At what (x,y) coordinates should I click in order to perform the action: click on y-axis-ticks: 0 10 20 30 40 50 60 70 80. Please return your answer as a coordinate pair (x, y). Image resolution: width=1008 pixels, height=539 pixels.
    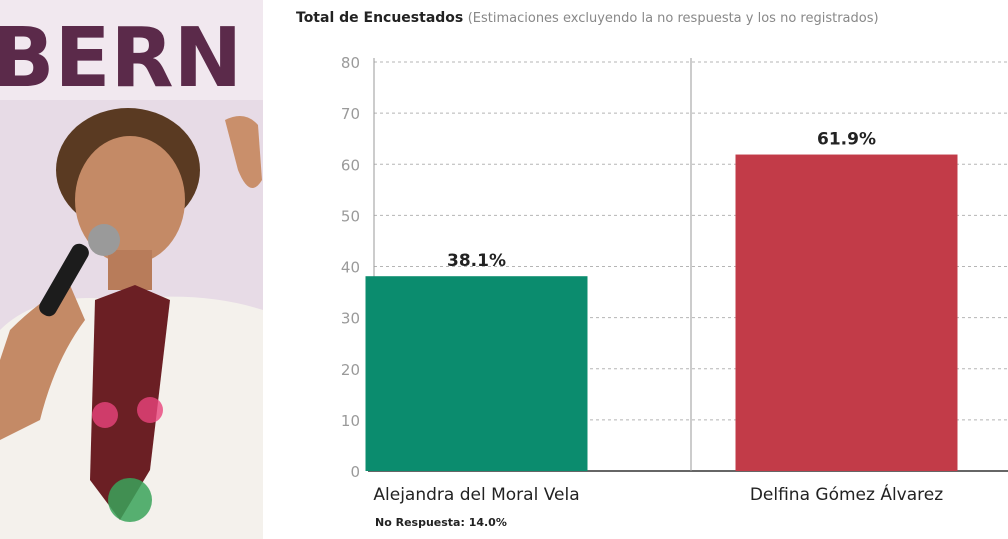
    Looking at the image, I should click on (350, 267).